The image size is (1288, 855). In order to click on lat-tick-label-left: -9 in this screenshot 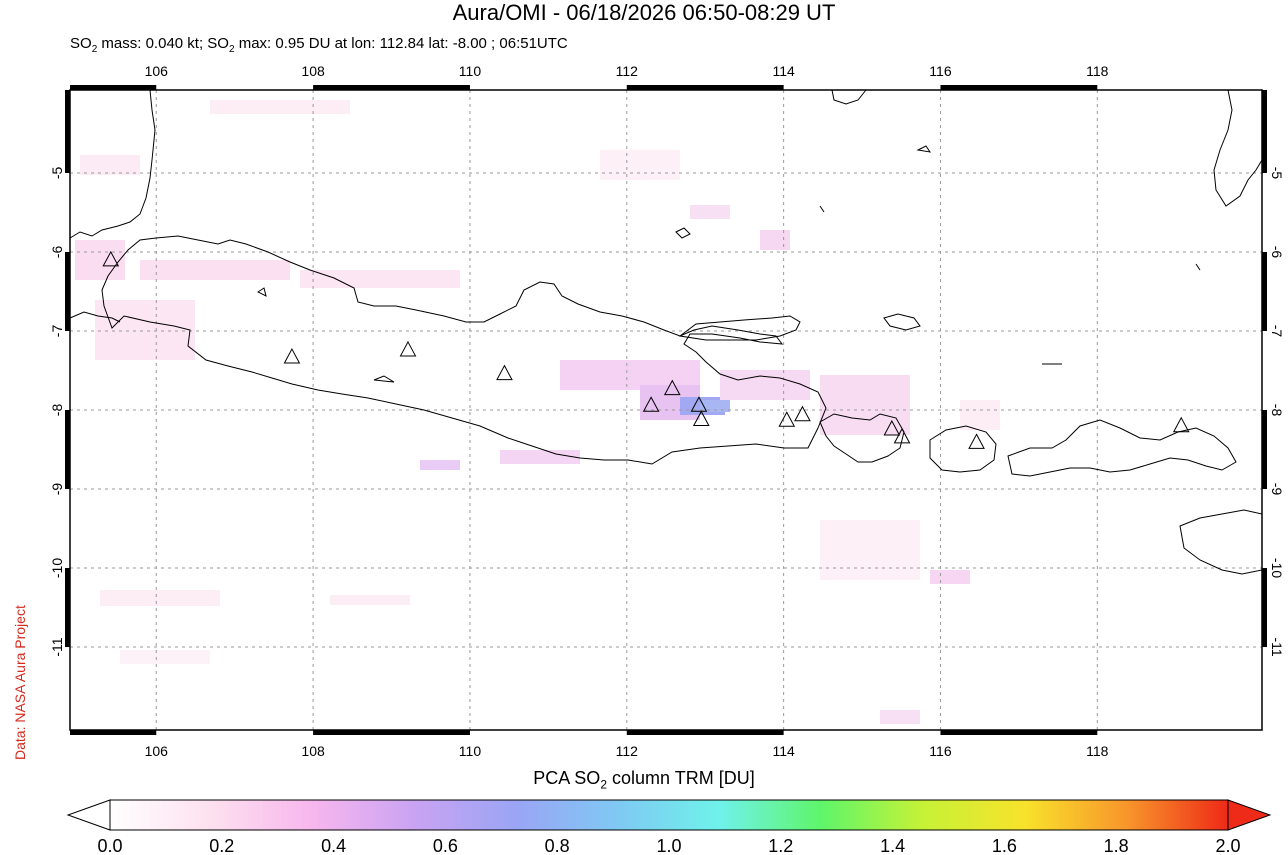, I will do `click(57, 489)`.